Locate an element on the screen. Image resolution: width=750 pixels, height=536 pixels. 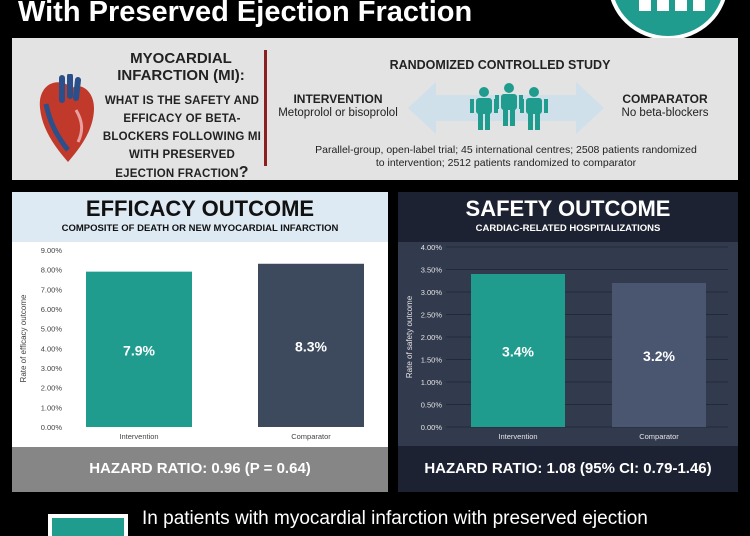
efficacy-hazard-ratio: HAZARD RATIO: 0.96 (P = 0.64) is located at coordinates (200, 468).